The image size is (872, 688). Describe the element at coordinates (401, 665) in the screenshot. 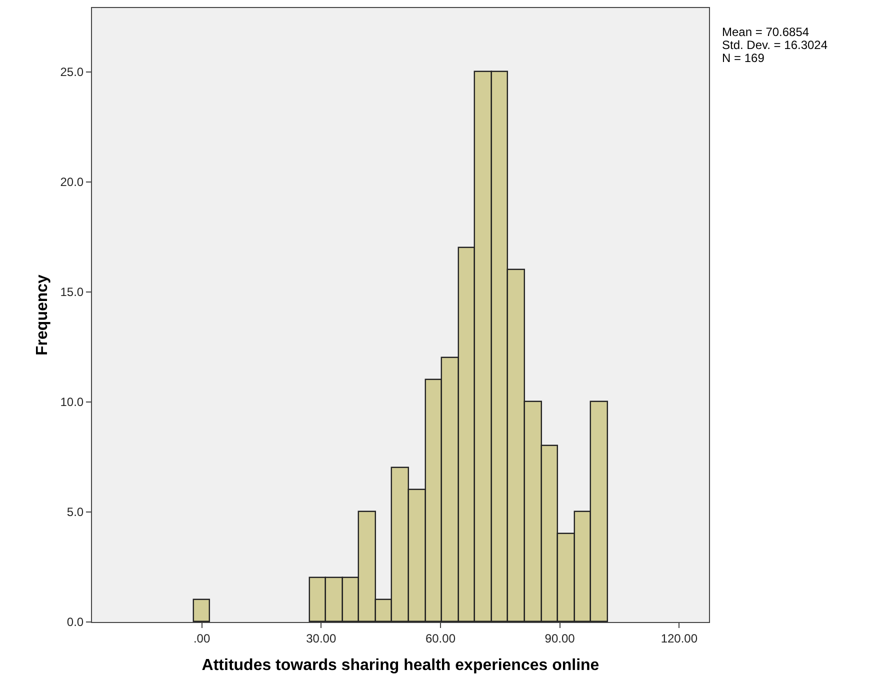

I see `x-axis-title: Attitudes towards sharing health experiences online` at that location.